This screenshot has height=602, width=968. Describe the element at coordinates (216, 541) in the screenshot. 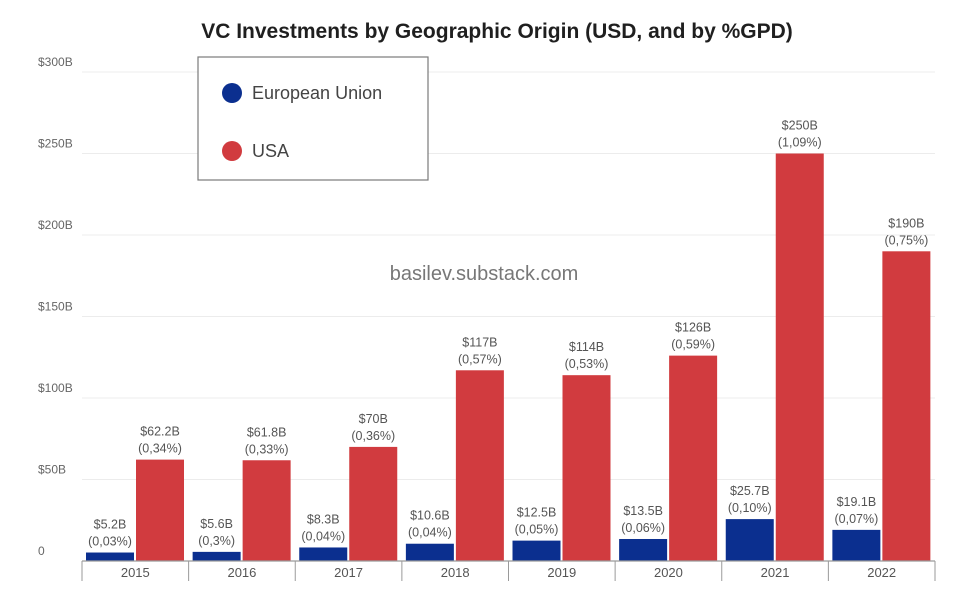

I see `data-label-percent: (0,3%)` at that location.